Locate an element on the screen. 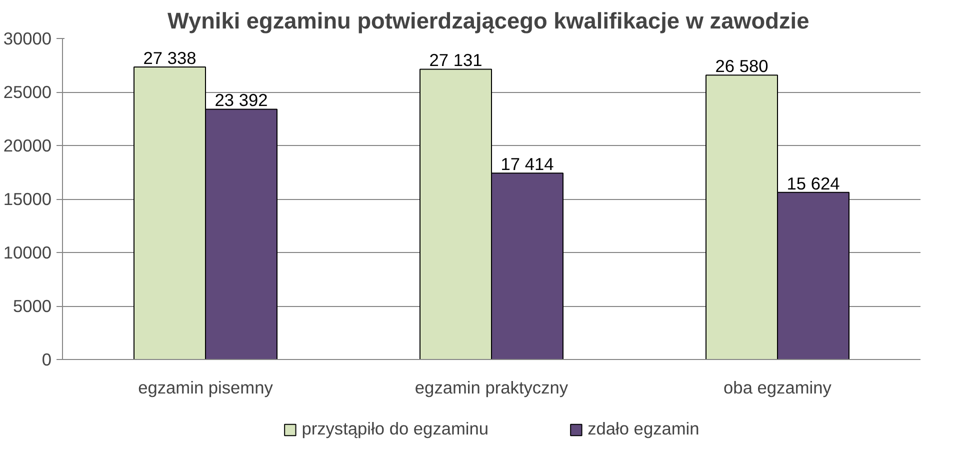 This screenshot has height=470, width=956. y-tick-label: 30000 is located at coordinates (27, 38).